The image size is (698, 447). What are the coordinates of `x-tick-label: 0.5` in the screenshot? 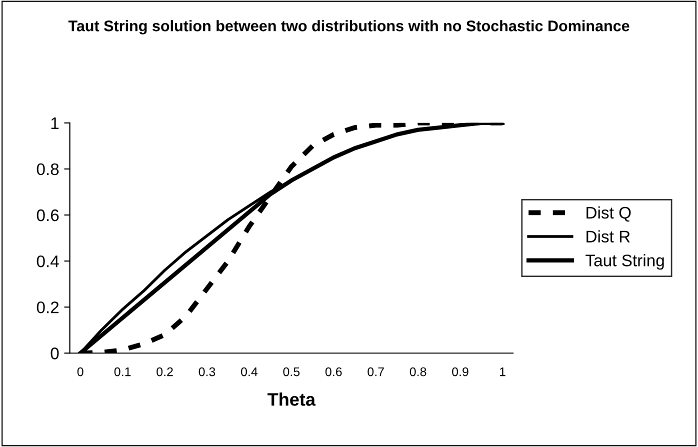 It's located at (291, 371).